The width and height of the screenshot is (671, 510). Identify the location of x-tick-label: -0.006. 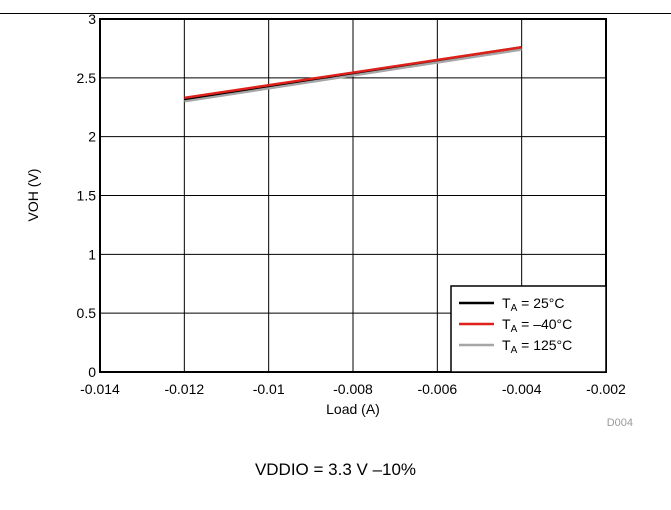
(437, 389).